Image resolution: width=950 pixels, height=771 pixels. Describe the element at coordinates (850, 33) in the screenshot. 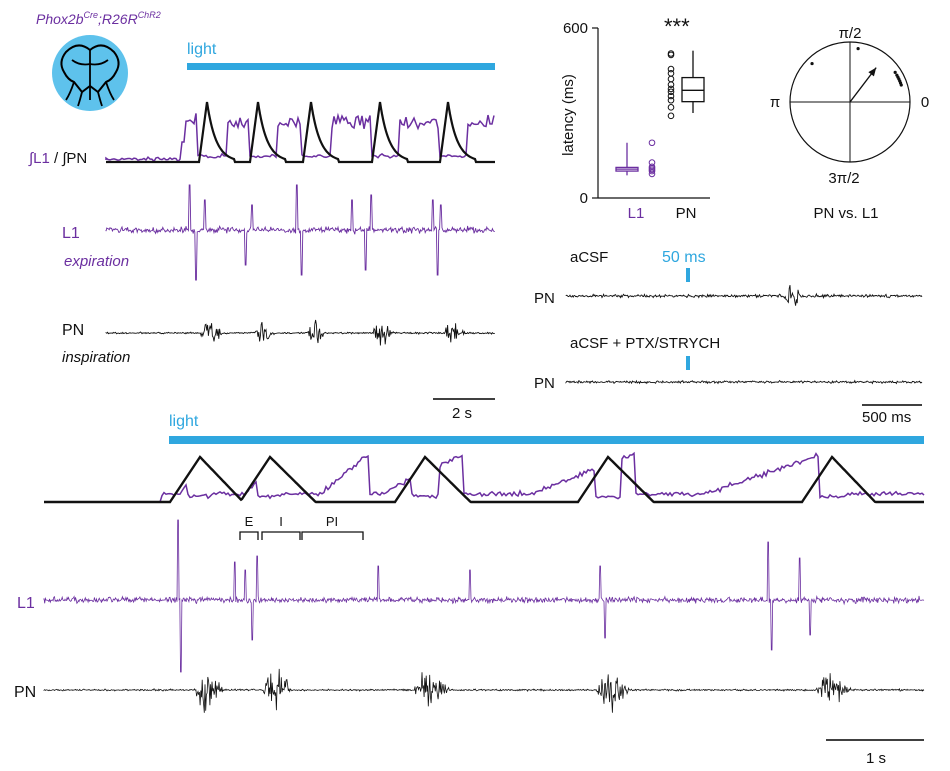

I see `polar-label-pi-half: π/2` at that location.